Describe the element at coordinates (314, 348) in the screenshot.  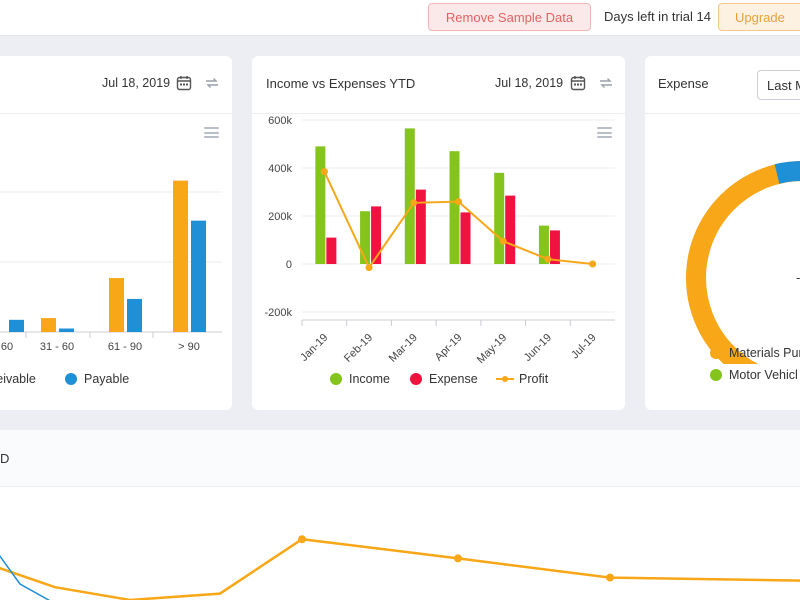
I see `x-tick-label: Jan-19` at that location.